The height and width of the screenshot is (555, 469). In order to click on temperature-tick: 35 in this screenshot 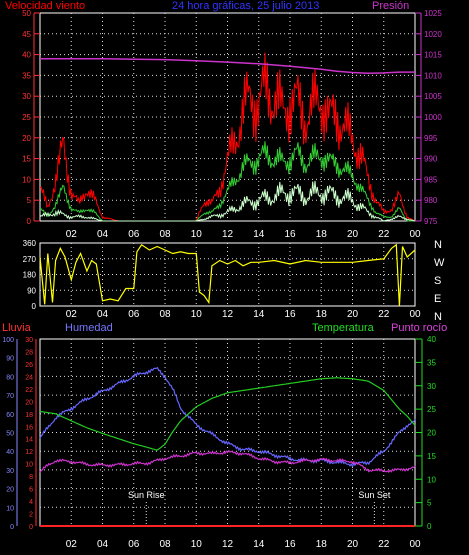, I will do `click(431, 362)`.